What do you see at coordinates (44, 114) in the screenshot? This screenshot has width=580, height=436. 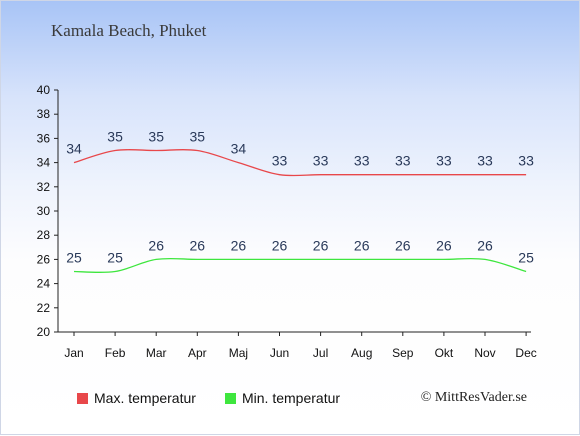 I see `y-tick-label: 38` at bounding box center [44, 114].